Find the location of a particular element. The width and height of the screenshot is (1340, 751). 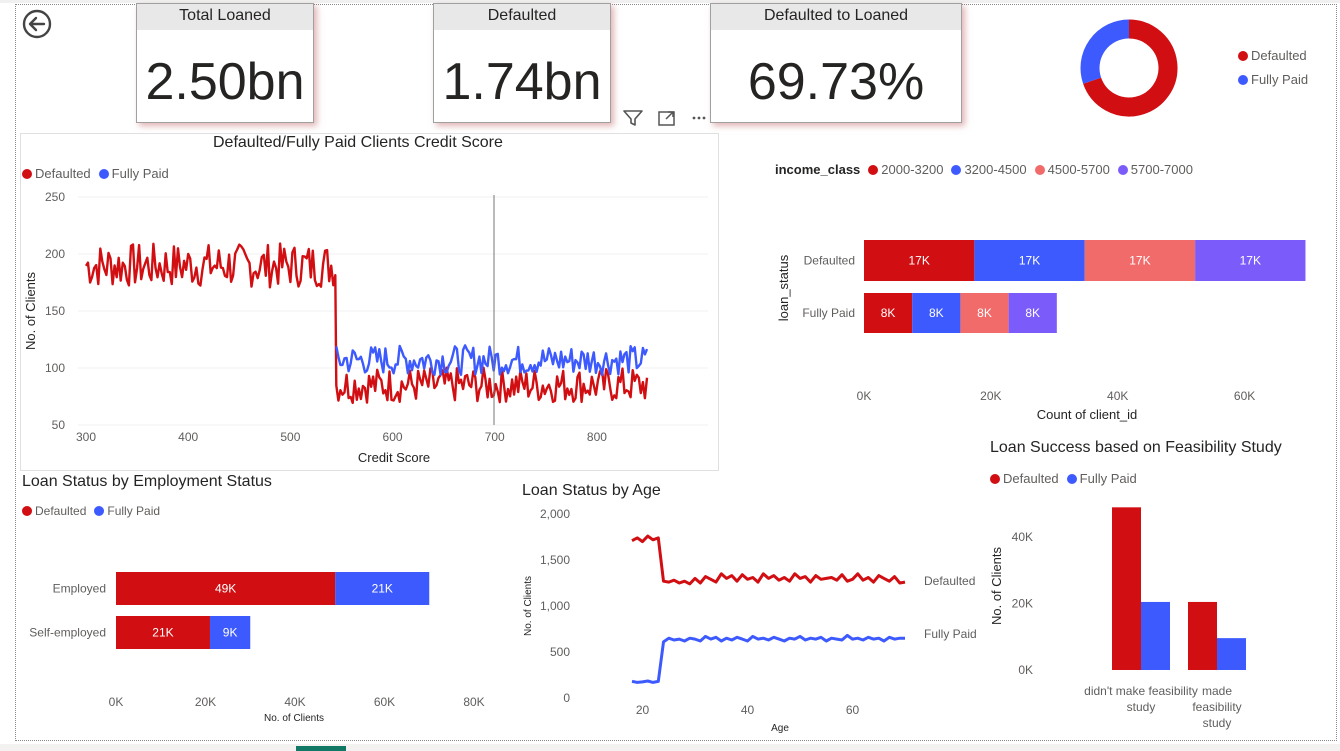

x-axis-title: No. of Clients is located at coordinates (294, 718).